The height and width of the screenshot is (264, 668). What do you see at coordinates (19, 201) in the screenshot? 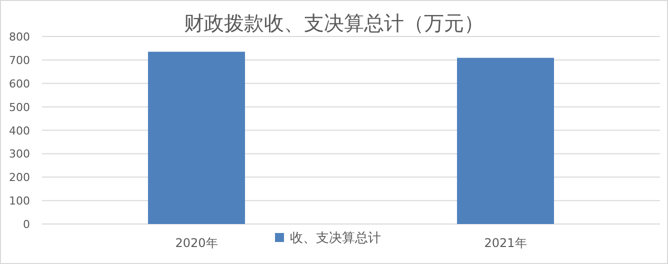
I see `y-tick-label: 100` at bounding box center [19, 201].